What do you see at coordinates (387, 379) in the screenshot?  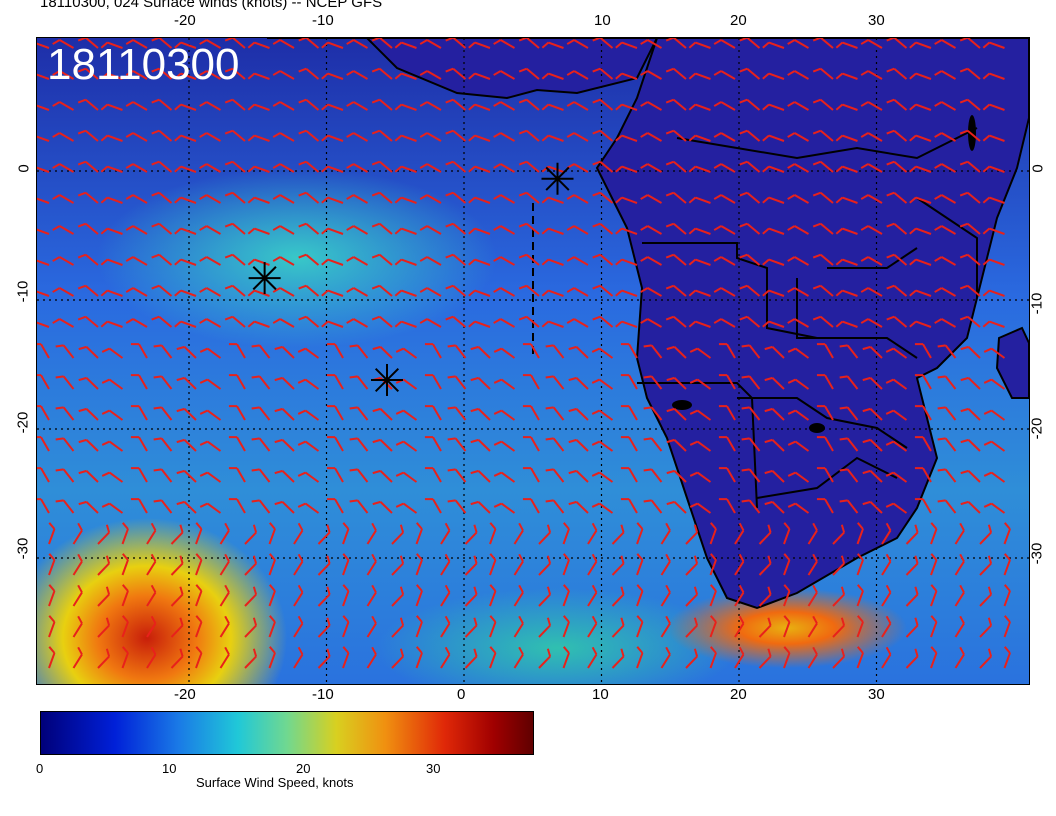 I see `asterisk-marker` at bounding box center [387, 379].